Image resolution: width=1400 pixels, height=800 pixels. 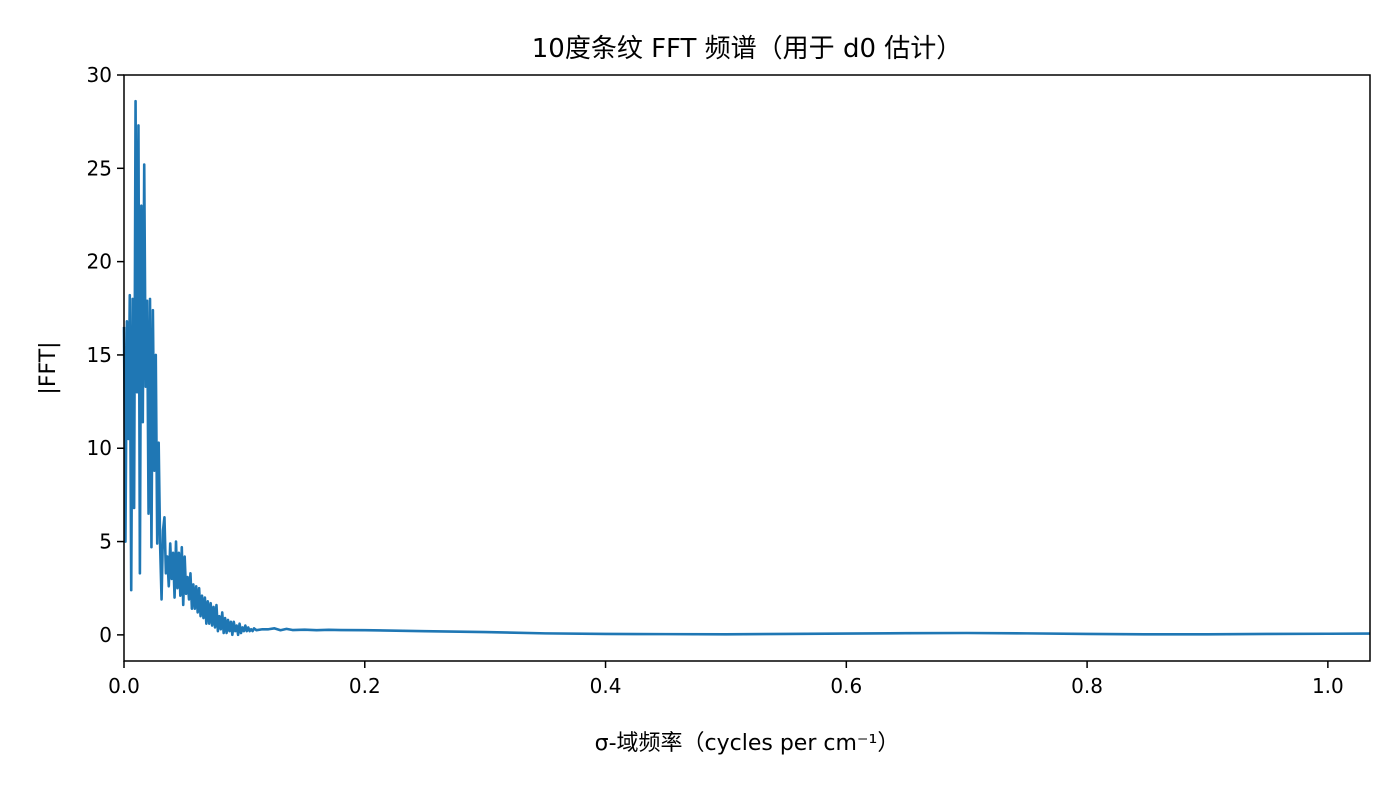 What do you see at coordinates (48, 367) in the screenshot?
I see `y-axis-label: |FFT|` at bounding box center [48, 367].